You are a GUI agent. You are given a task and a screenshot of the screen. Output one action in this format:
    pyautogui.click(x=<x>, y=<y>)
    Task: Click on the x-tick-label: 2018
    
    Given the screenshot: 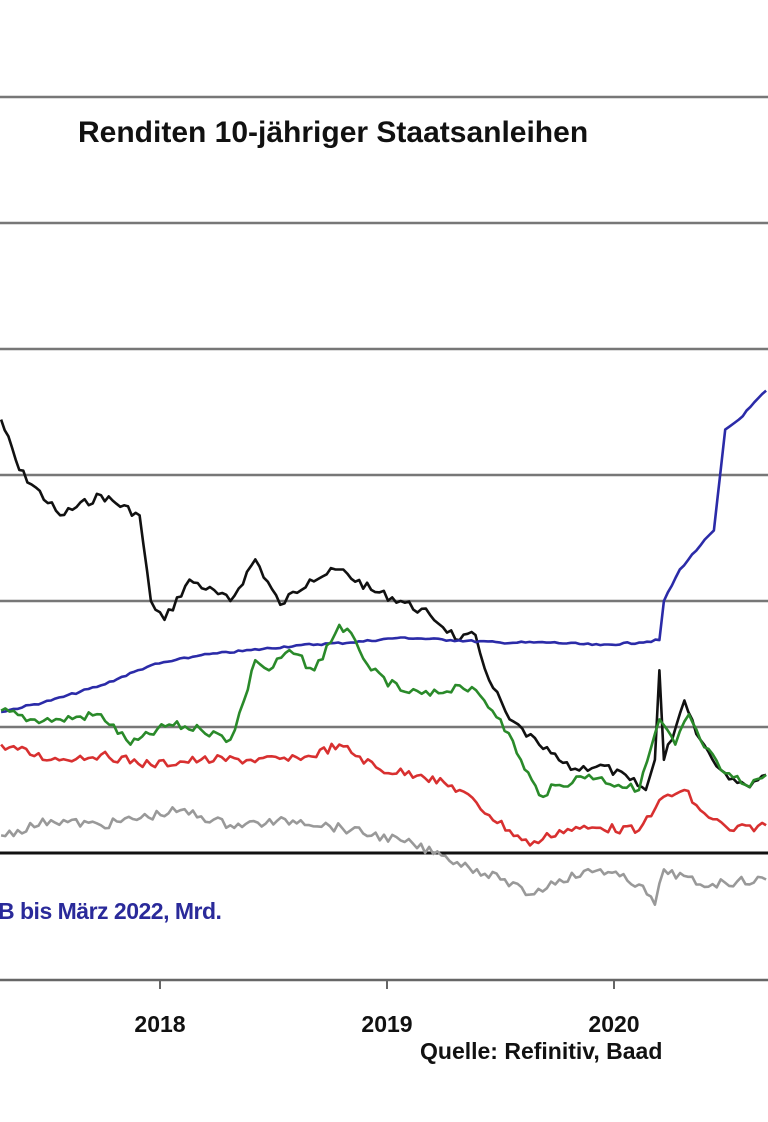 What is the action you would take?
    pyautogui.click(x=159, y=1024)
    